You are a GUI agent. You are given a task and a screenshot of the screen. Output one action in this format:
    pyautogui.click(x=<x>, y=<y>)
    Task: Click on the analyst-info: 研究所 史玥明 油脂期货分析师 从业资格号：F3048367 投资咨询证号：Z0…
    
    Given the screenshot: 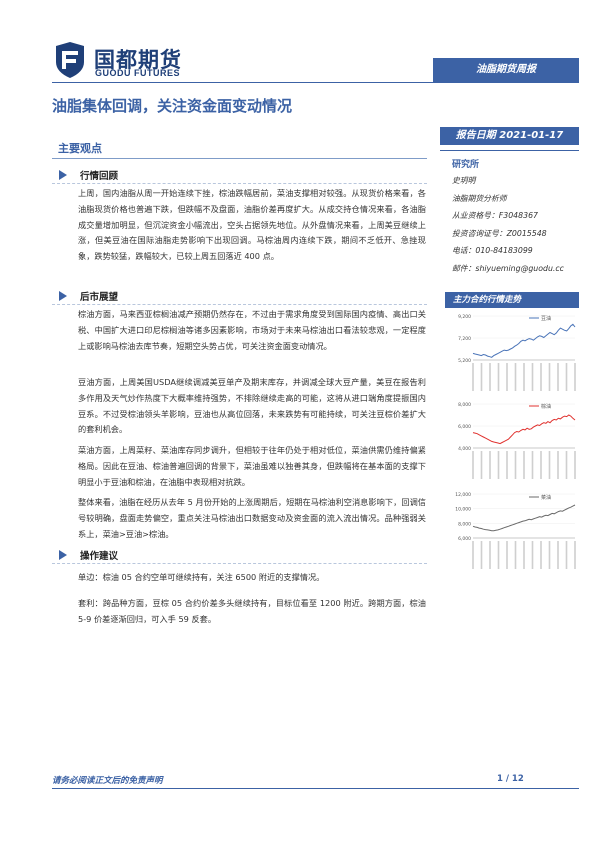 What is the action you would take?
    pyautogui.click(x=515, y=217)
    